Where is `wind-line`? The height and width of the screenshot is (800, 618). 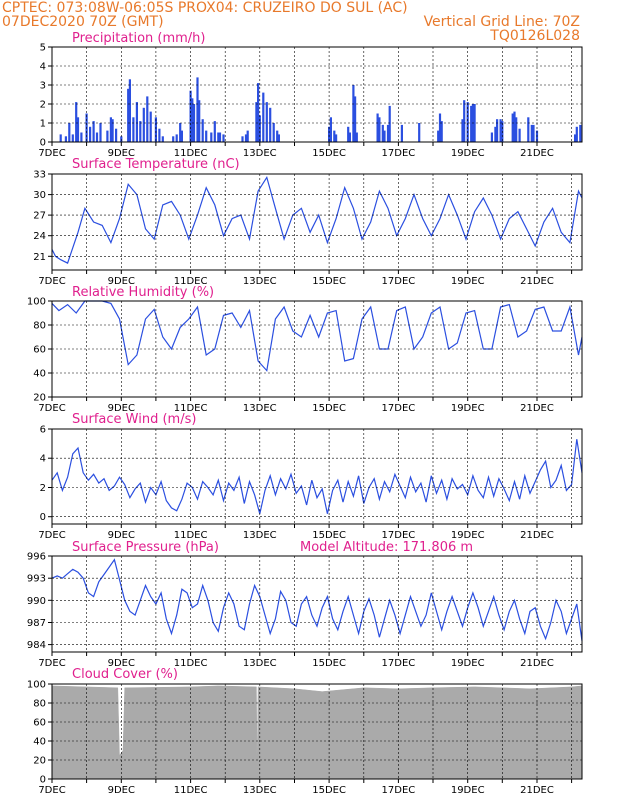 wind-line is located at coordinates (317, 476).